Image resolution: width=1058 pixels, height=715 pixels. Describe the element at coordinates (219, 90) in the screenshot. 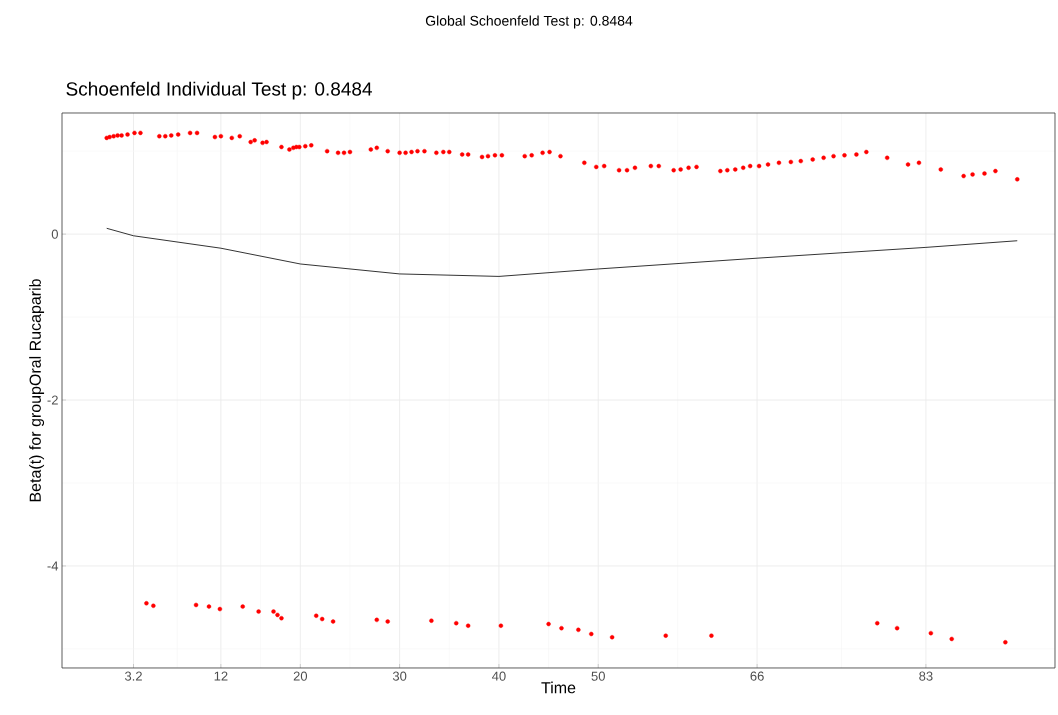

I see `chart-subtitle: Schoenfeld Individual Test p: 0.8484` at that location.